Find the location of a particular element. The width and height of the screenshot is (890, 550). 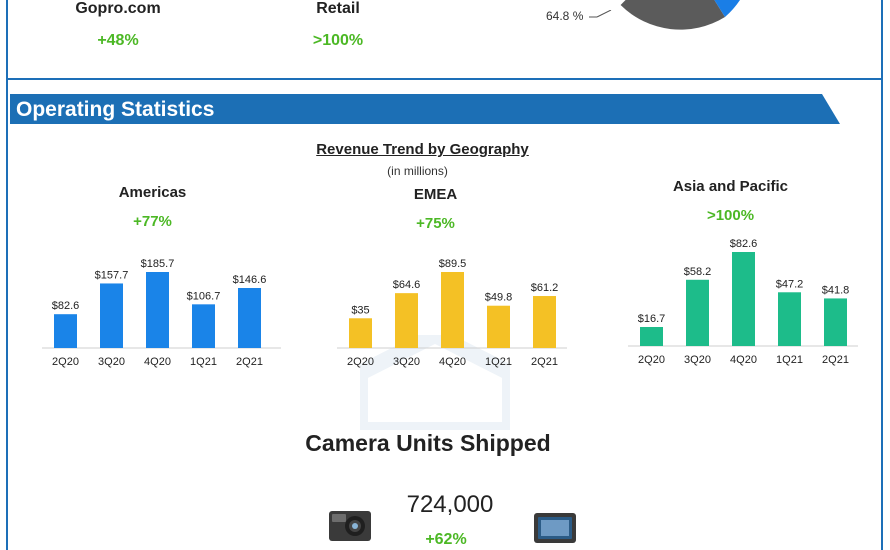

bar-value-label: $16.7 is located at coordinates (652, 319).